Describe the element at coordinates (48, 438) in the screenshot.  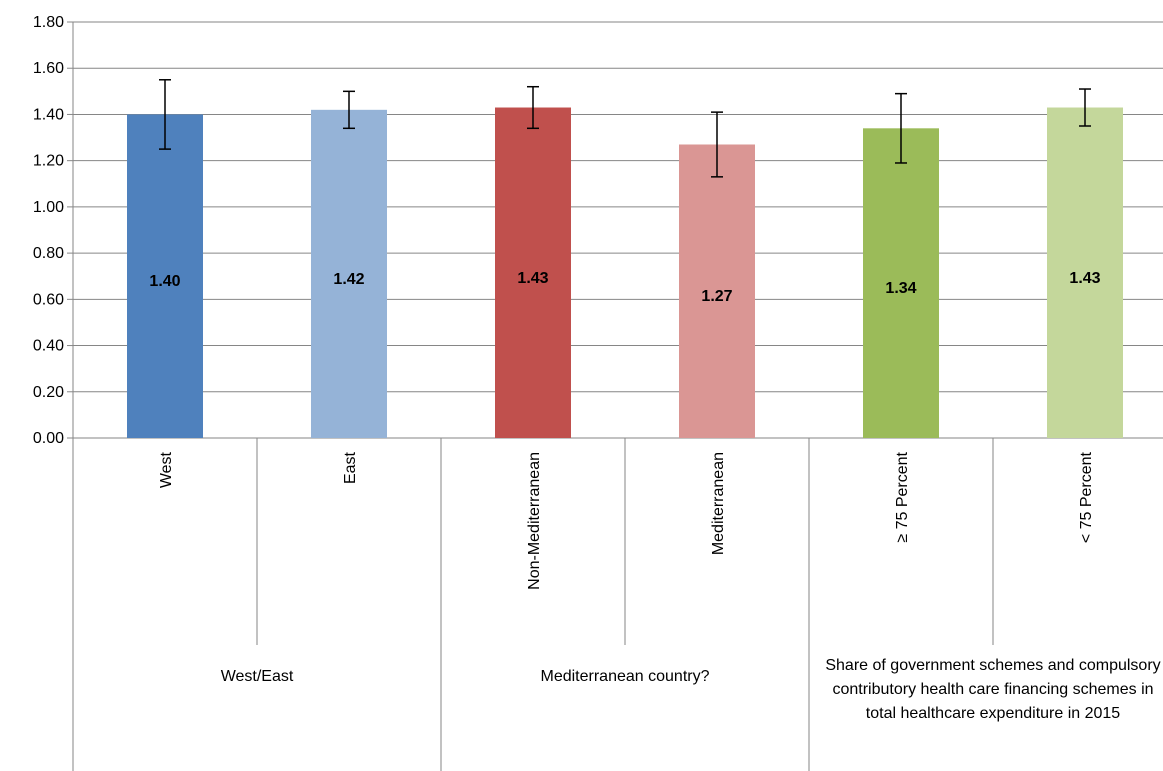
I see `y-tick-label: 0.00` at that location.